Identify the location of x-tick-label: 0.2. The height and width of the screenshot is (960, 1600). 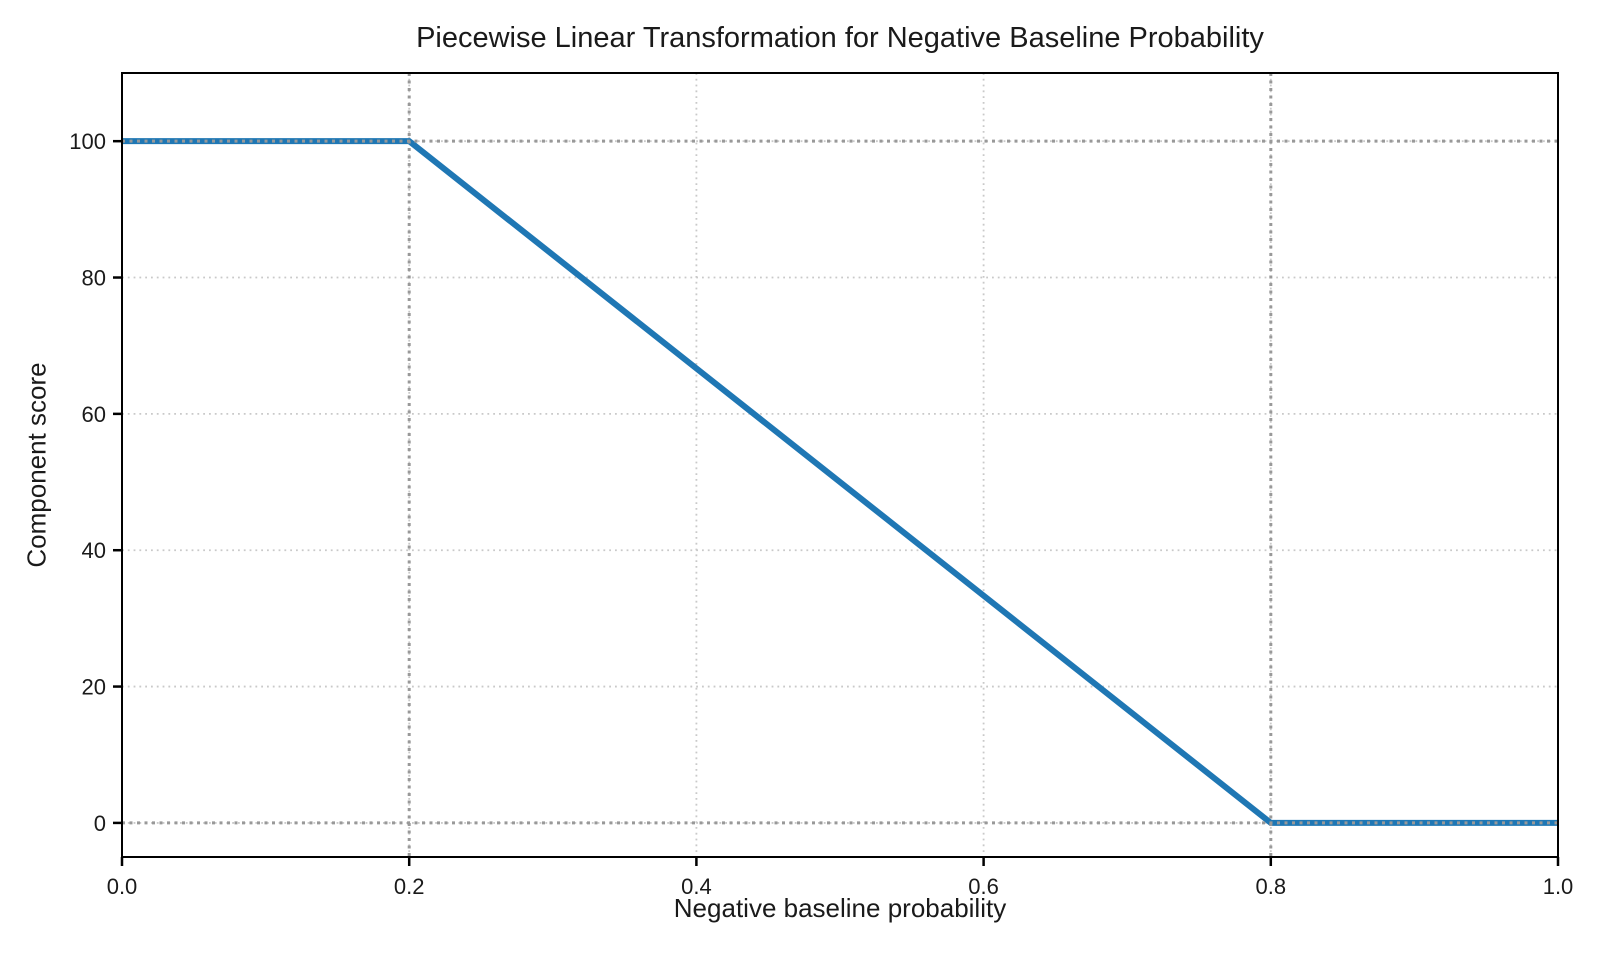
(409, 886).